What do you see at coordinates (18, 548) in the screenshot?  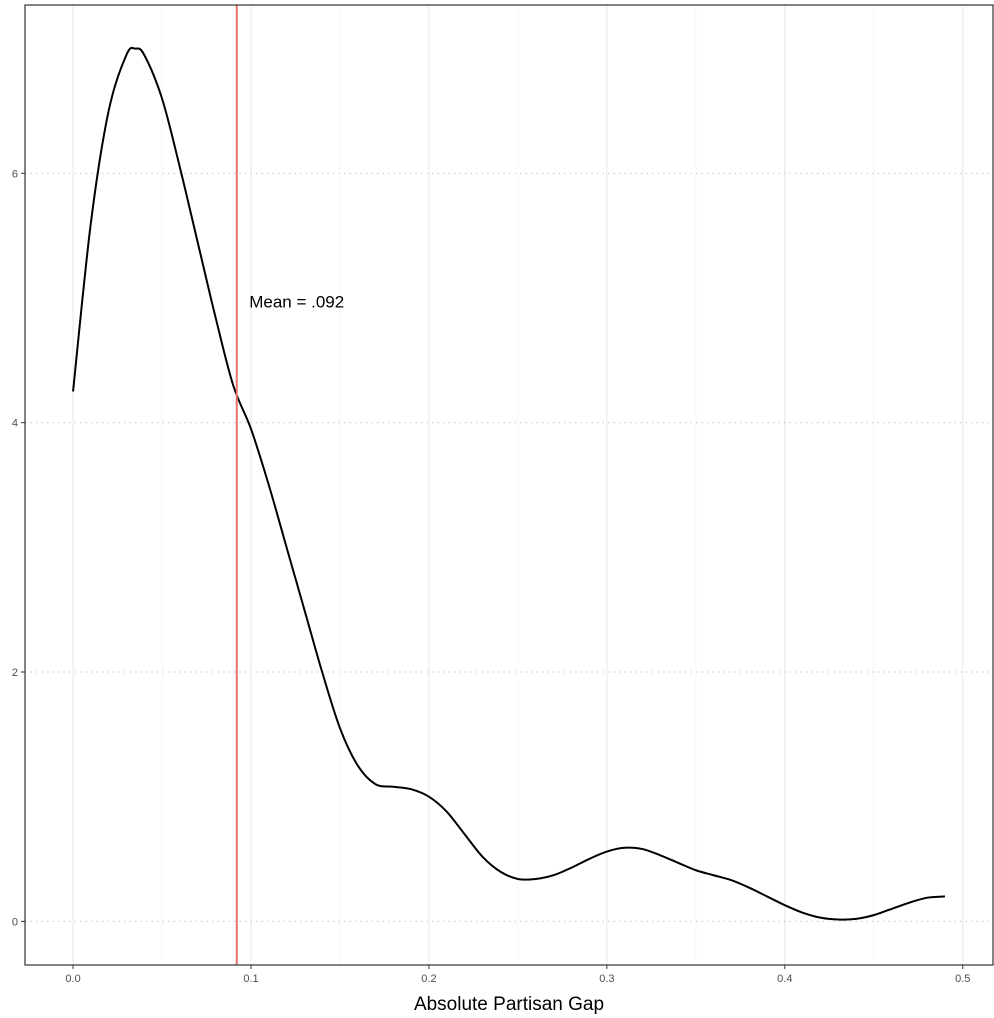 I see `y-axis: 0 2 4 6` at bounding box center [18, 548].